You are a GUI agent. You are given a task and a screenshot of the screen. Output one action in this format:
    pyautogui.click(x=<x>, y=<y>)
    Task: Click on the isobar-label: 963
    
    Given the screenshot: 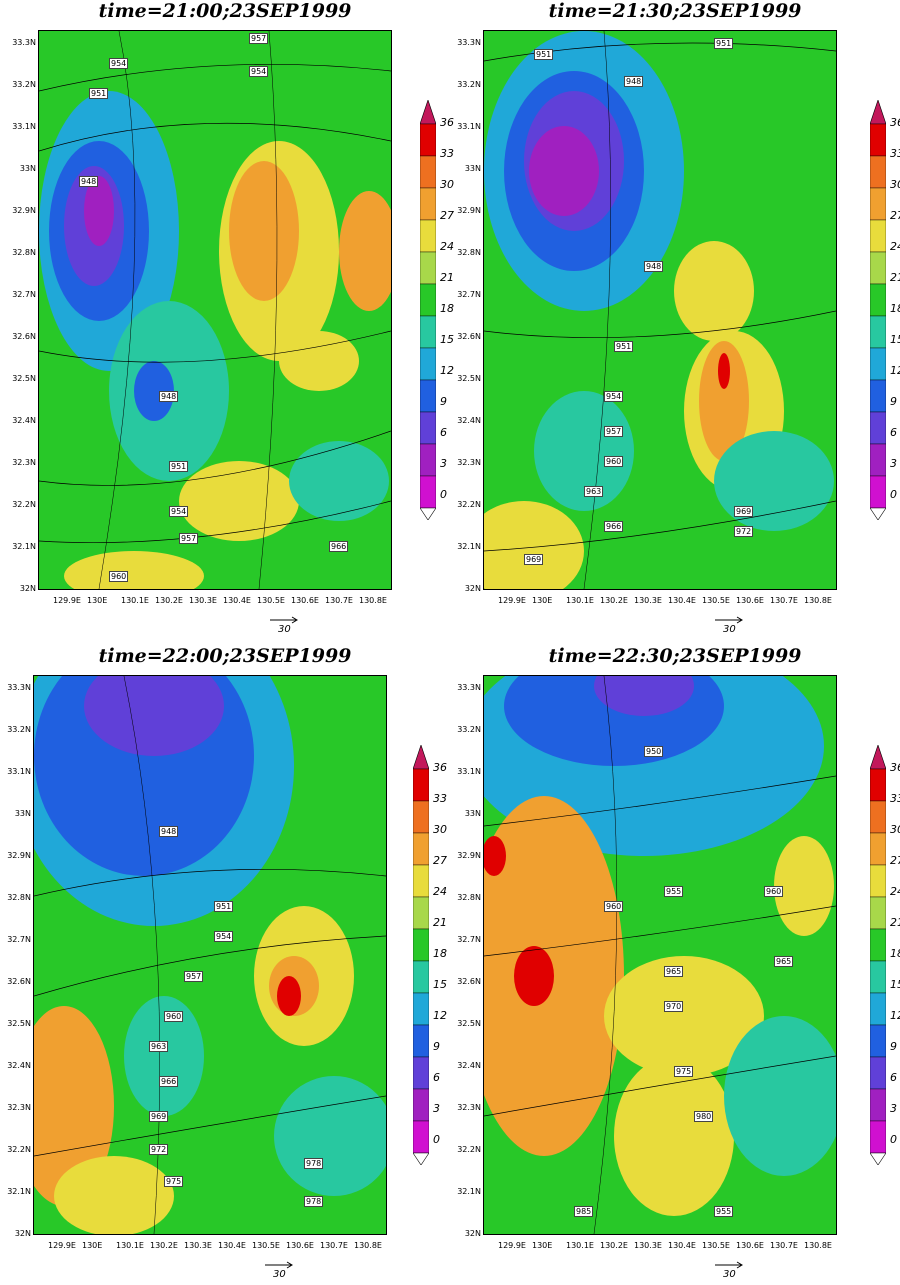 What is the action you would take?
    pyautogui.click(x=159, y=1046)
    